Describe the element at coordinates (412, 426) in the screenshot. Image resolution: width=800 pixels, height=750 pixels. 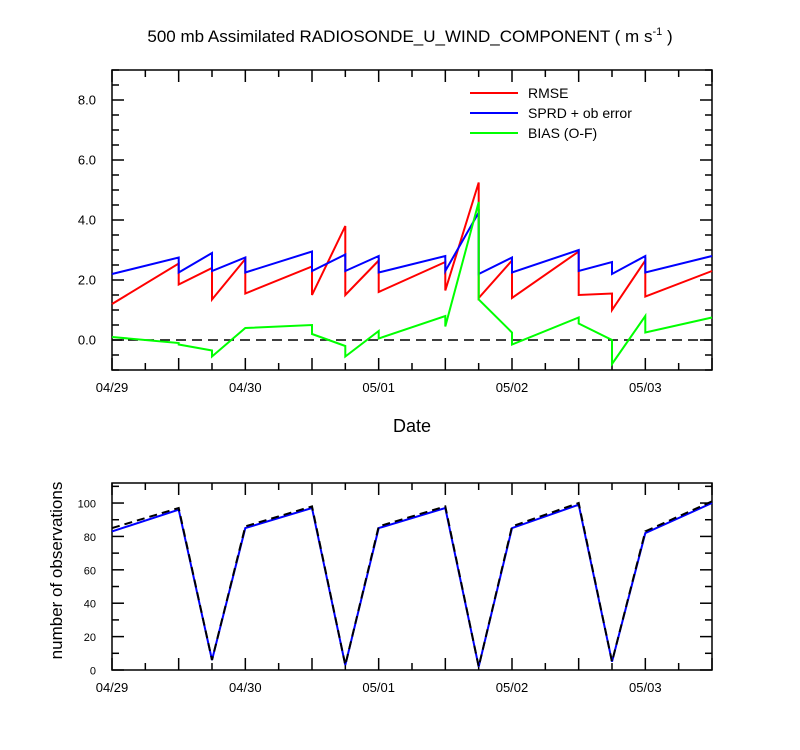
I see `x-axis-label: Date` at that location.